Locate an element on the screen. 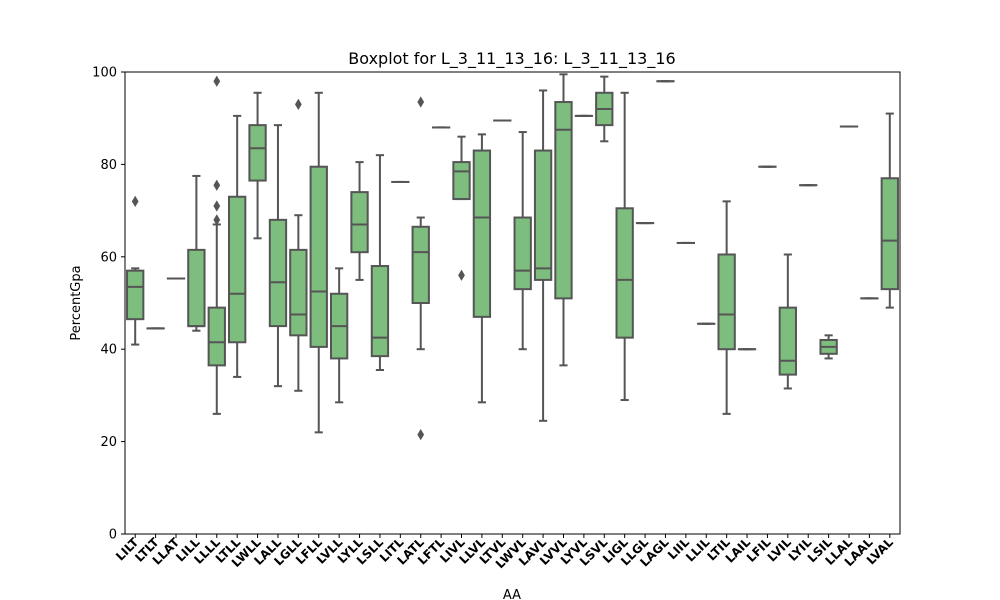 This screenshot has width=1000, height=600. y-axis-label: PercentGpa is located at coordinates (76, 302).